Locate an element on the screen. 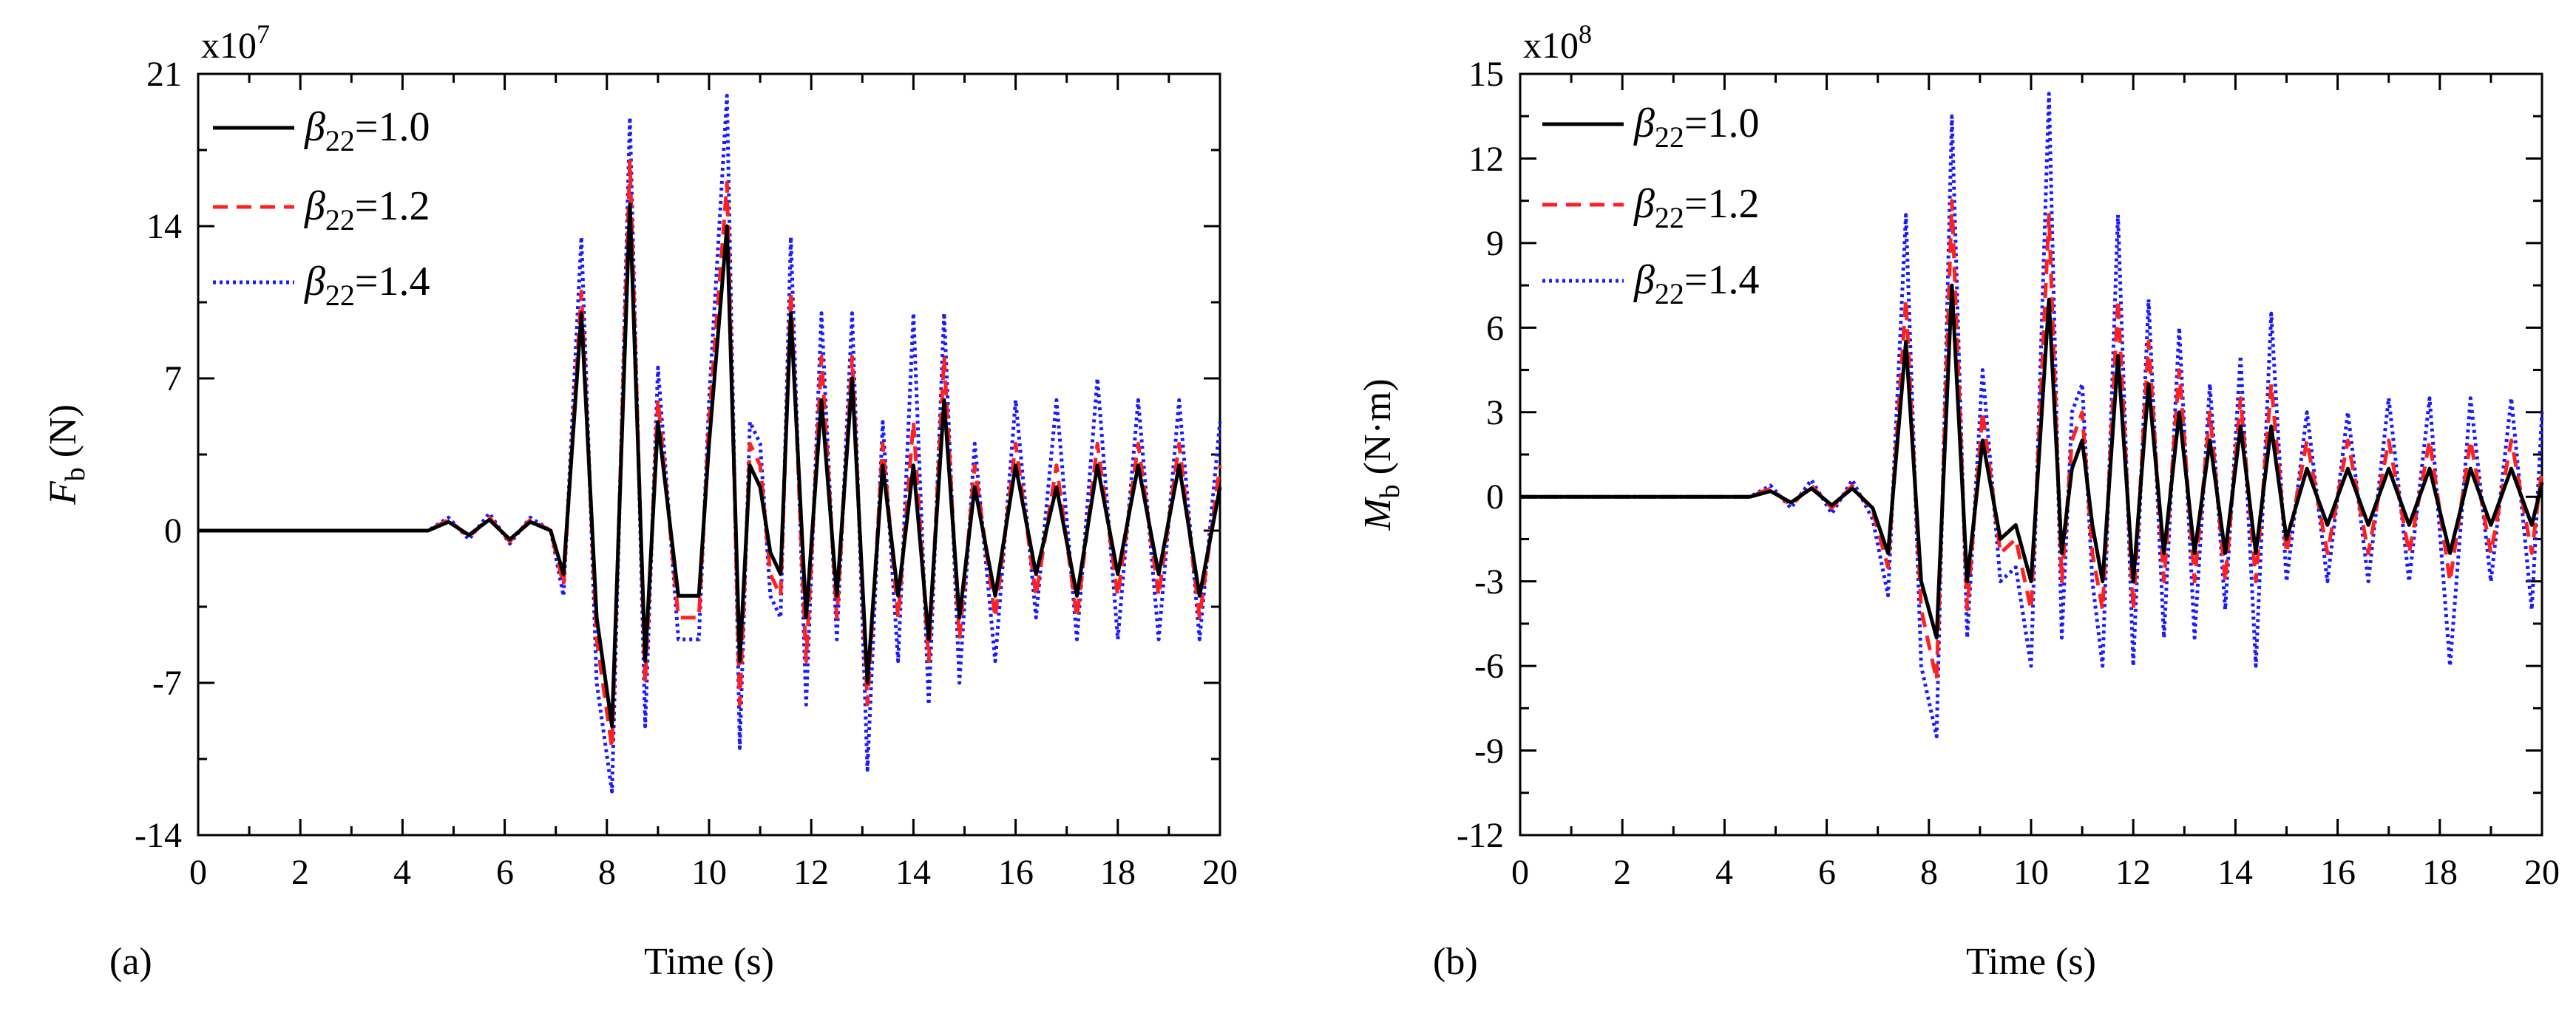 The width and height of the screenshot is (2576, 1011). chart-a-ytick-label: 7 is located at coordinates (173, 379).